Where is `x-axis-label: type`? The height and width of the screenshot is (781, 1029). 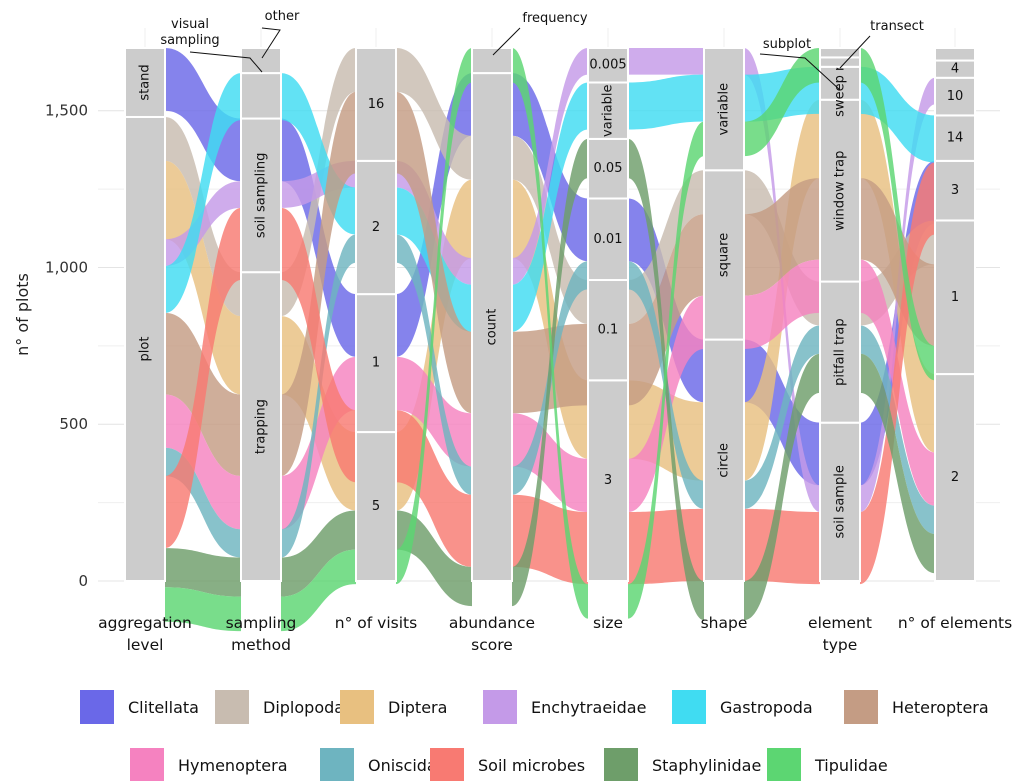 x-axis-label: type is located at coordinates (840, 645).